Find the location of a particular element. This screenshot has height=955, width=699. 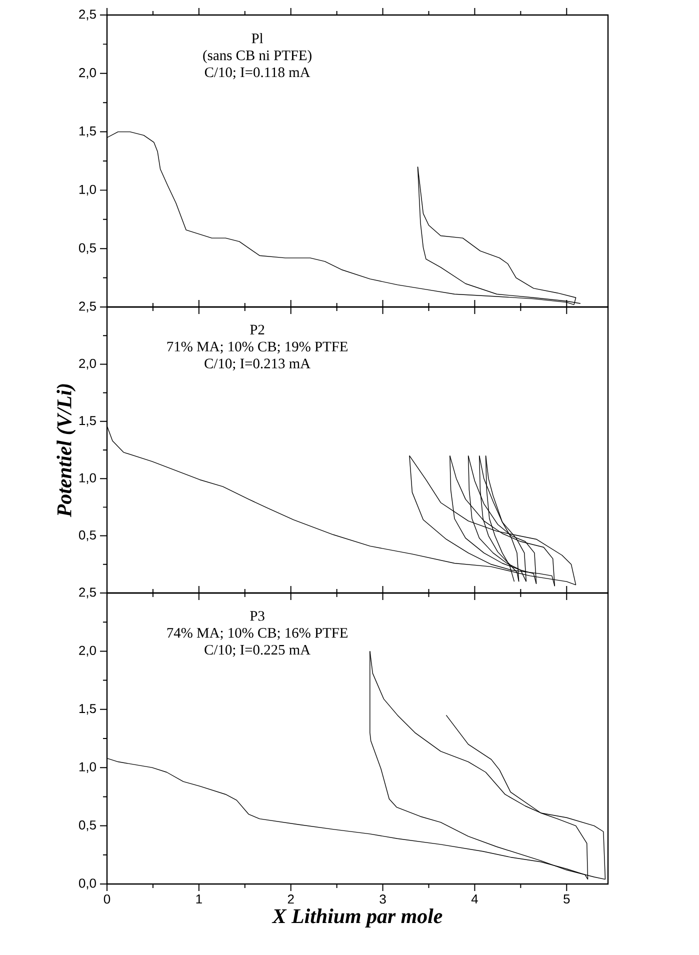

x-tick-label: 2 is located at coordinates (291, 899).